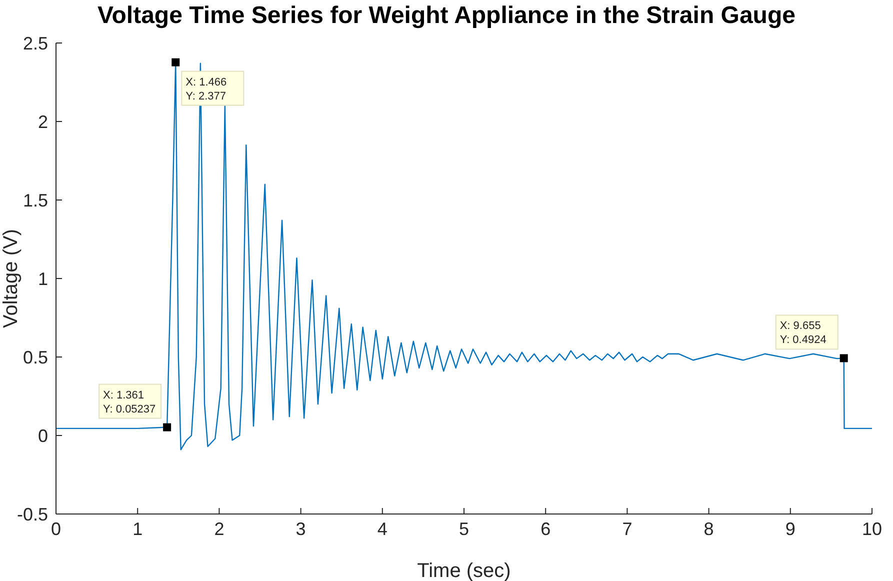 Image resolution: width=893 pixels, height=581 pixels. What do you see at coordinates (129, 402) in the screenshot?
I see `annotation: X: 1.361 Y: 0.05237` at bounding box center [129, 402].